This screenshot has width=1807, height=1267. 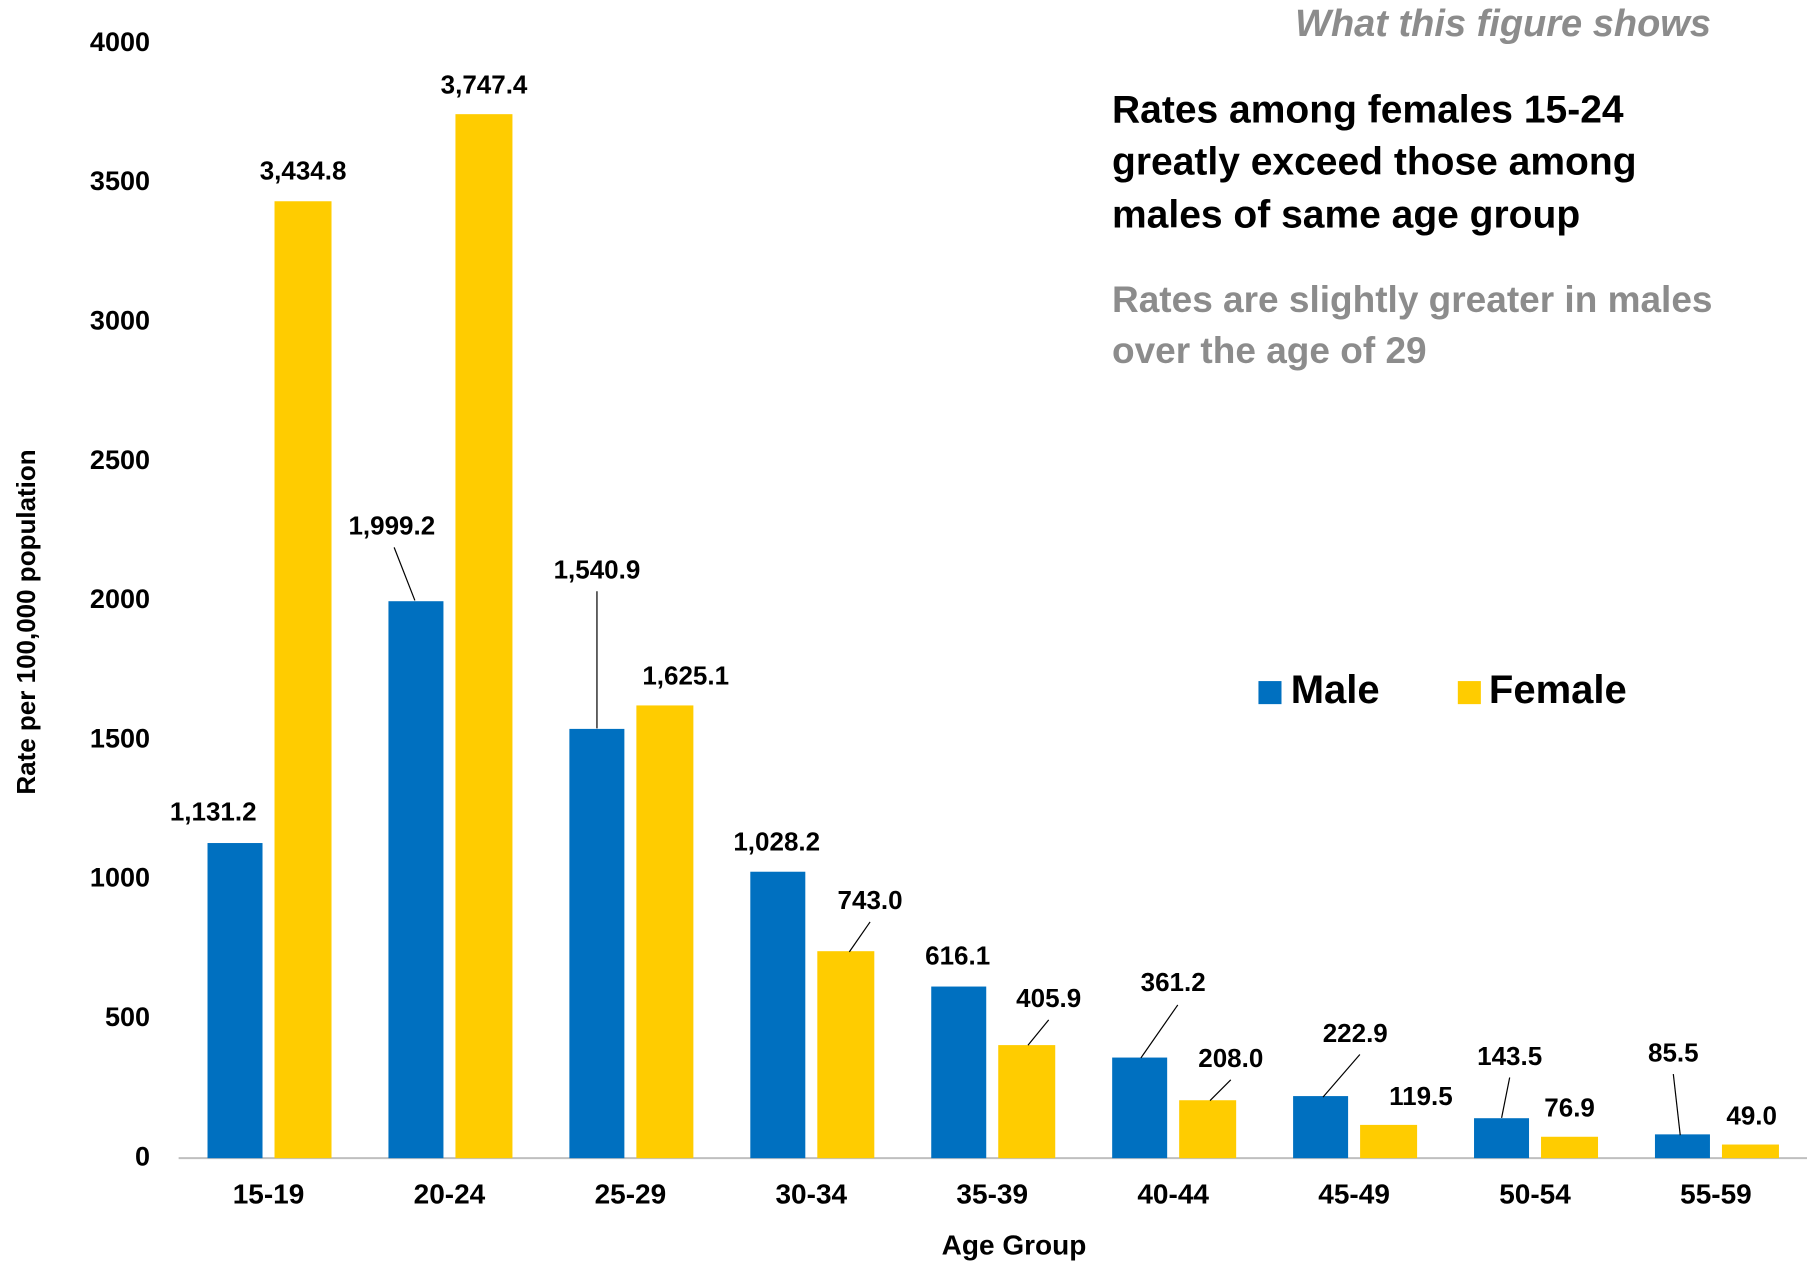 What do you see at coordinates (1412, 299) in the screenshot?
I see `note: Rates are slightly greater in males` at bounding box center [1412, 299].